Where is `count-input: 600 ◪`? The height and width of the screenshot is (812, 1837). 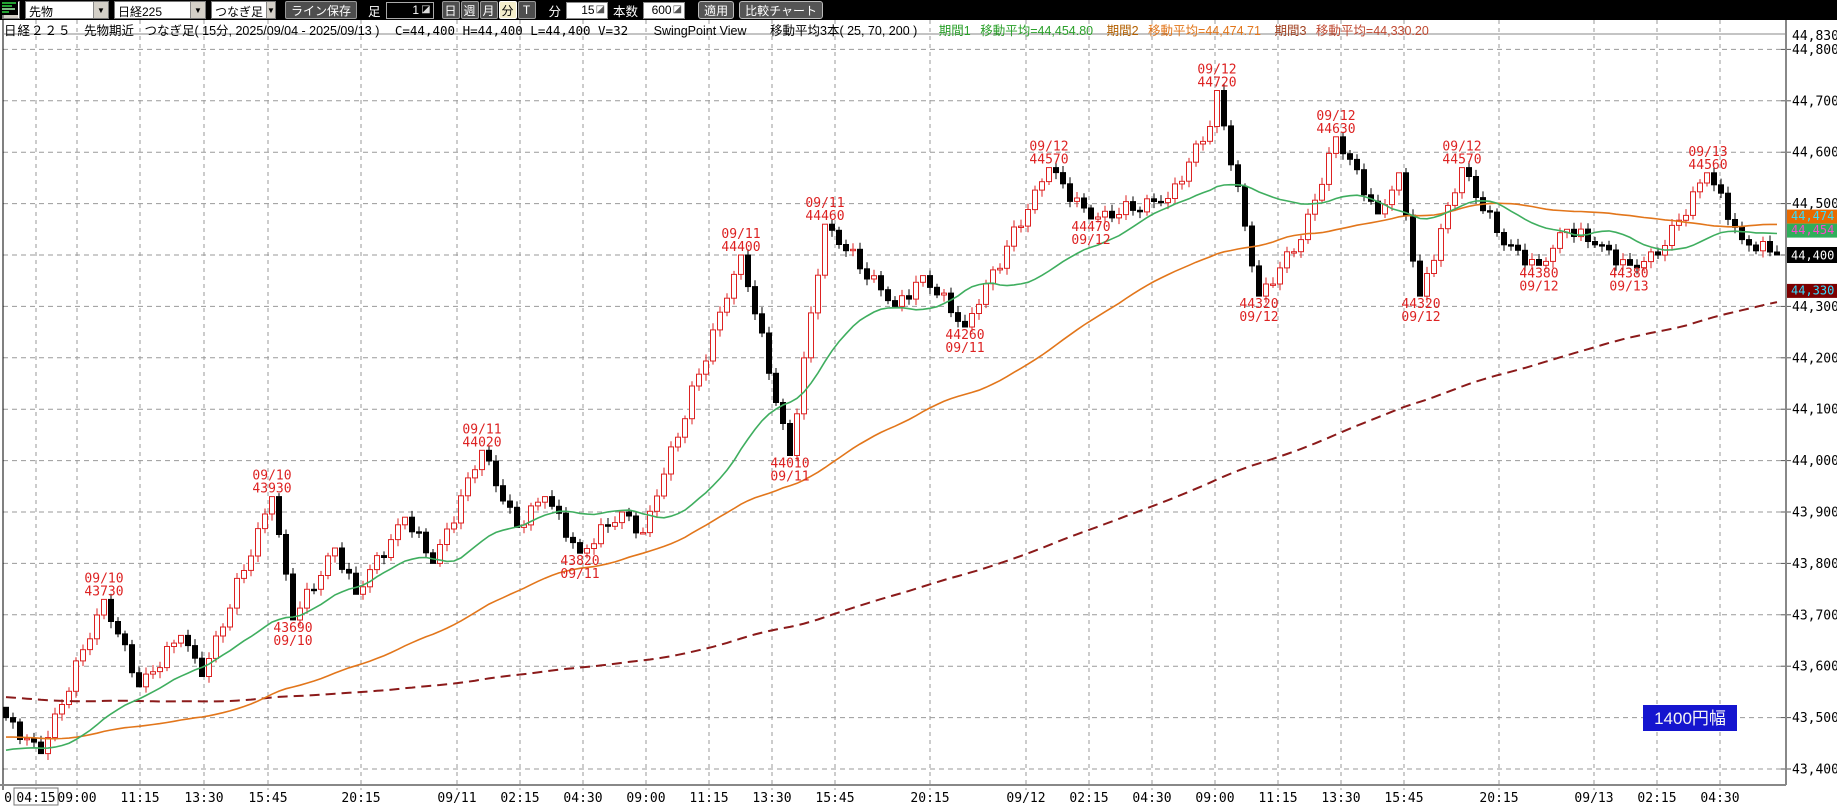 count-input: 600 ◪ is located at coordinates (664, 10).